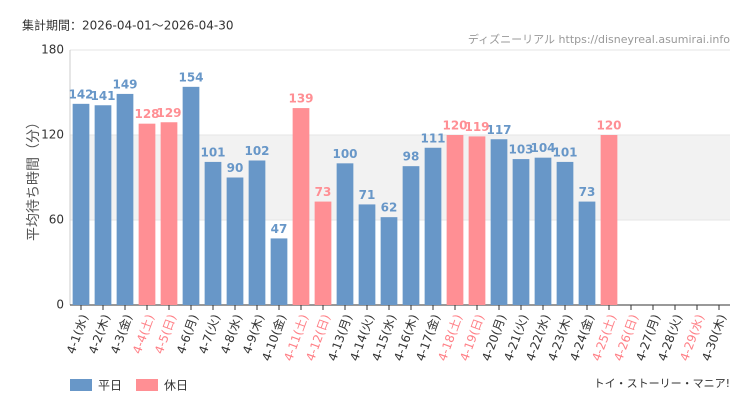  What do you see at coordinates (176, 386) in the screenshot?
I see `legend-label: 休日` at bounding box center [176, 386].